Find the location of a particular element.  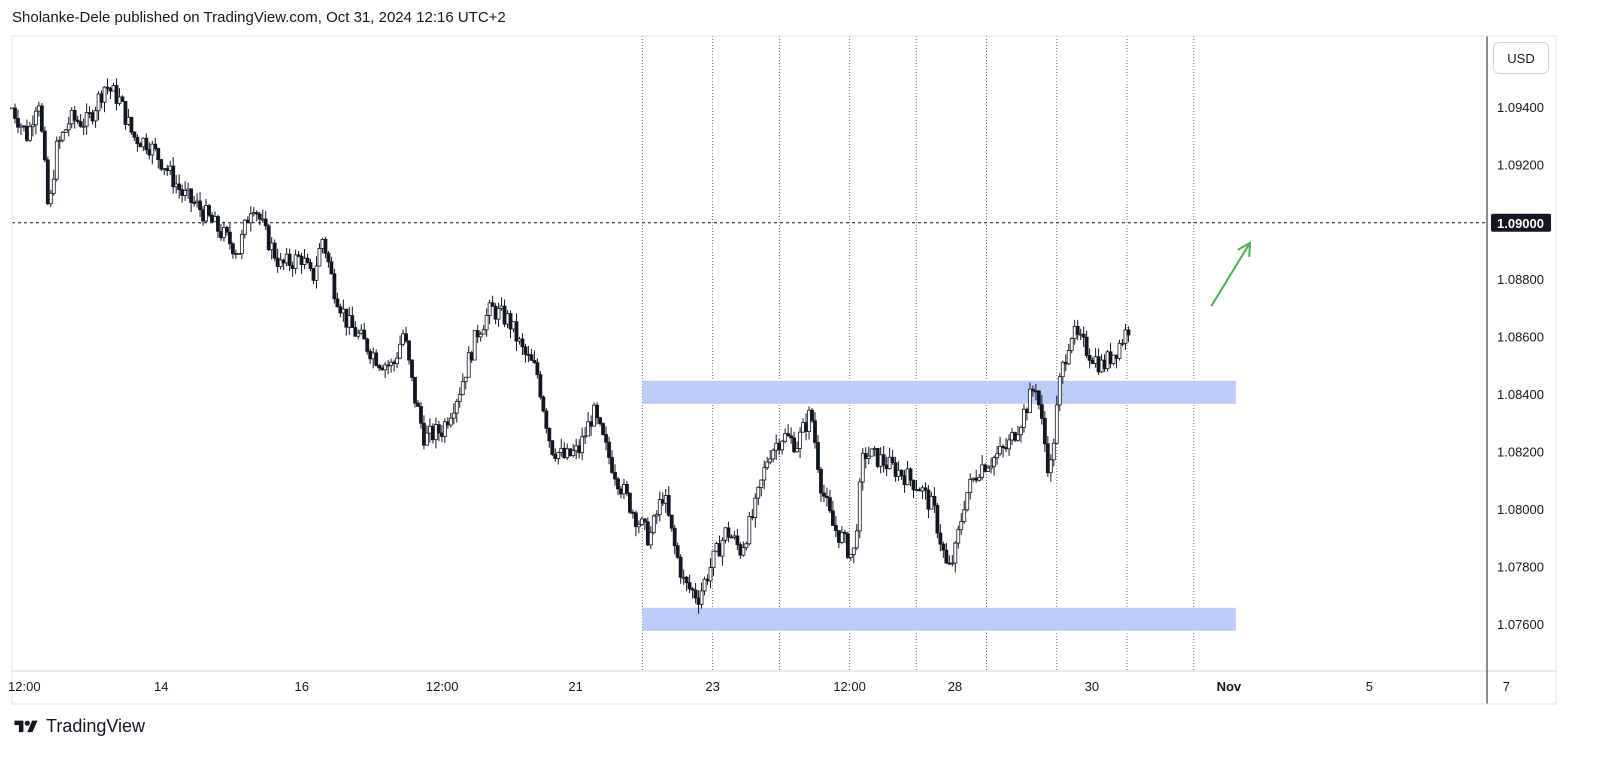

tradingview-logo: TradingView is located at coordinates (78, 726).